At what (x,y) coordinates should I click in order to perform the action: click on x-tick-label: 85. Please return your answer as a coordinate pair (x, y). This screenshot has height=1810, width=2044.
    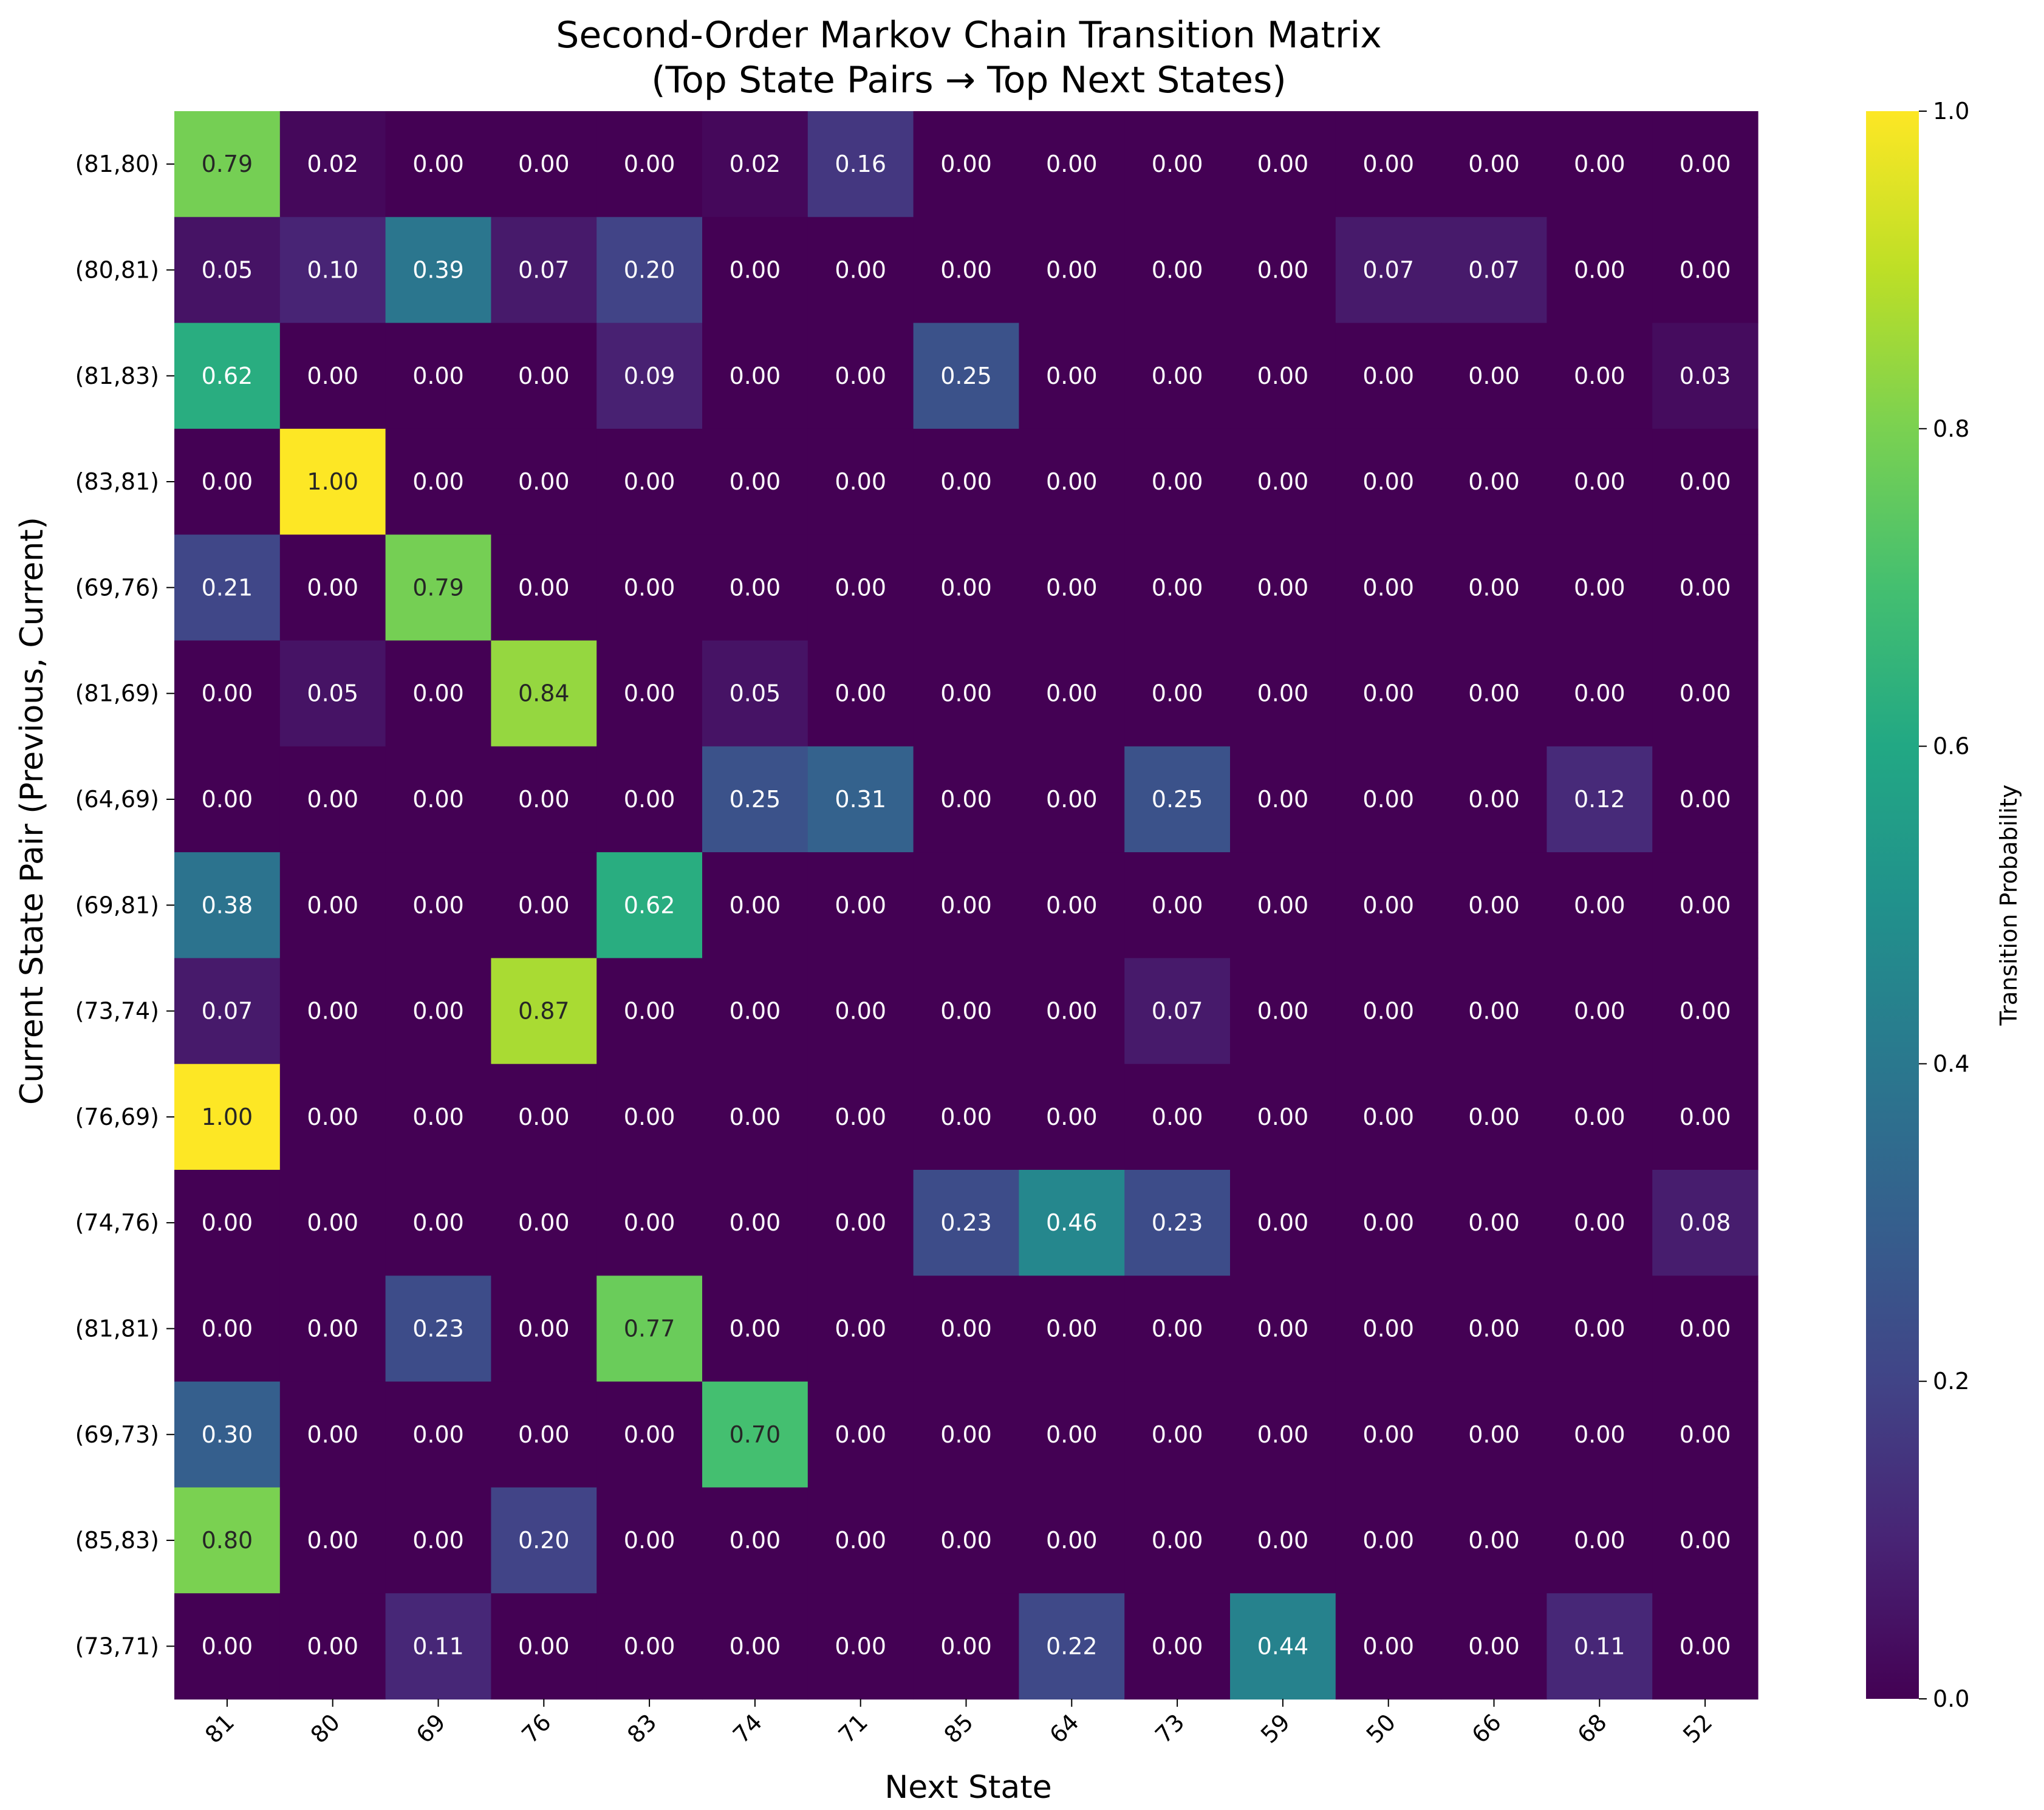
    Looking at the image, I should click on (959, 1728).